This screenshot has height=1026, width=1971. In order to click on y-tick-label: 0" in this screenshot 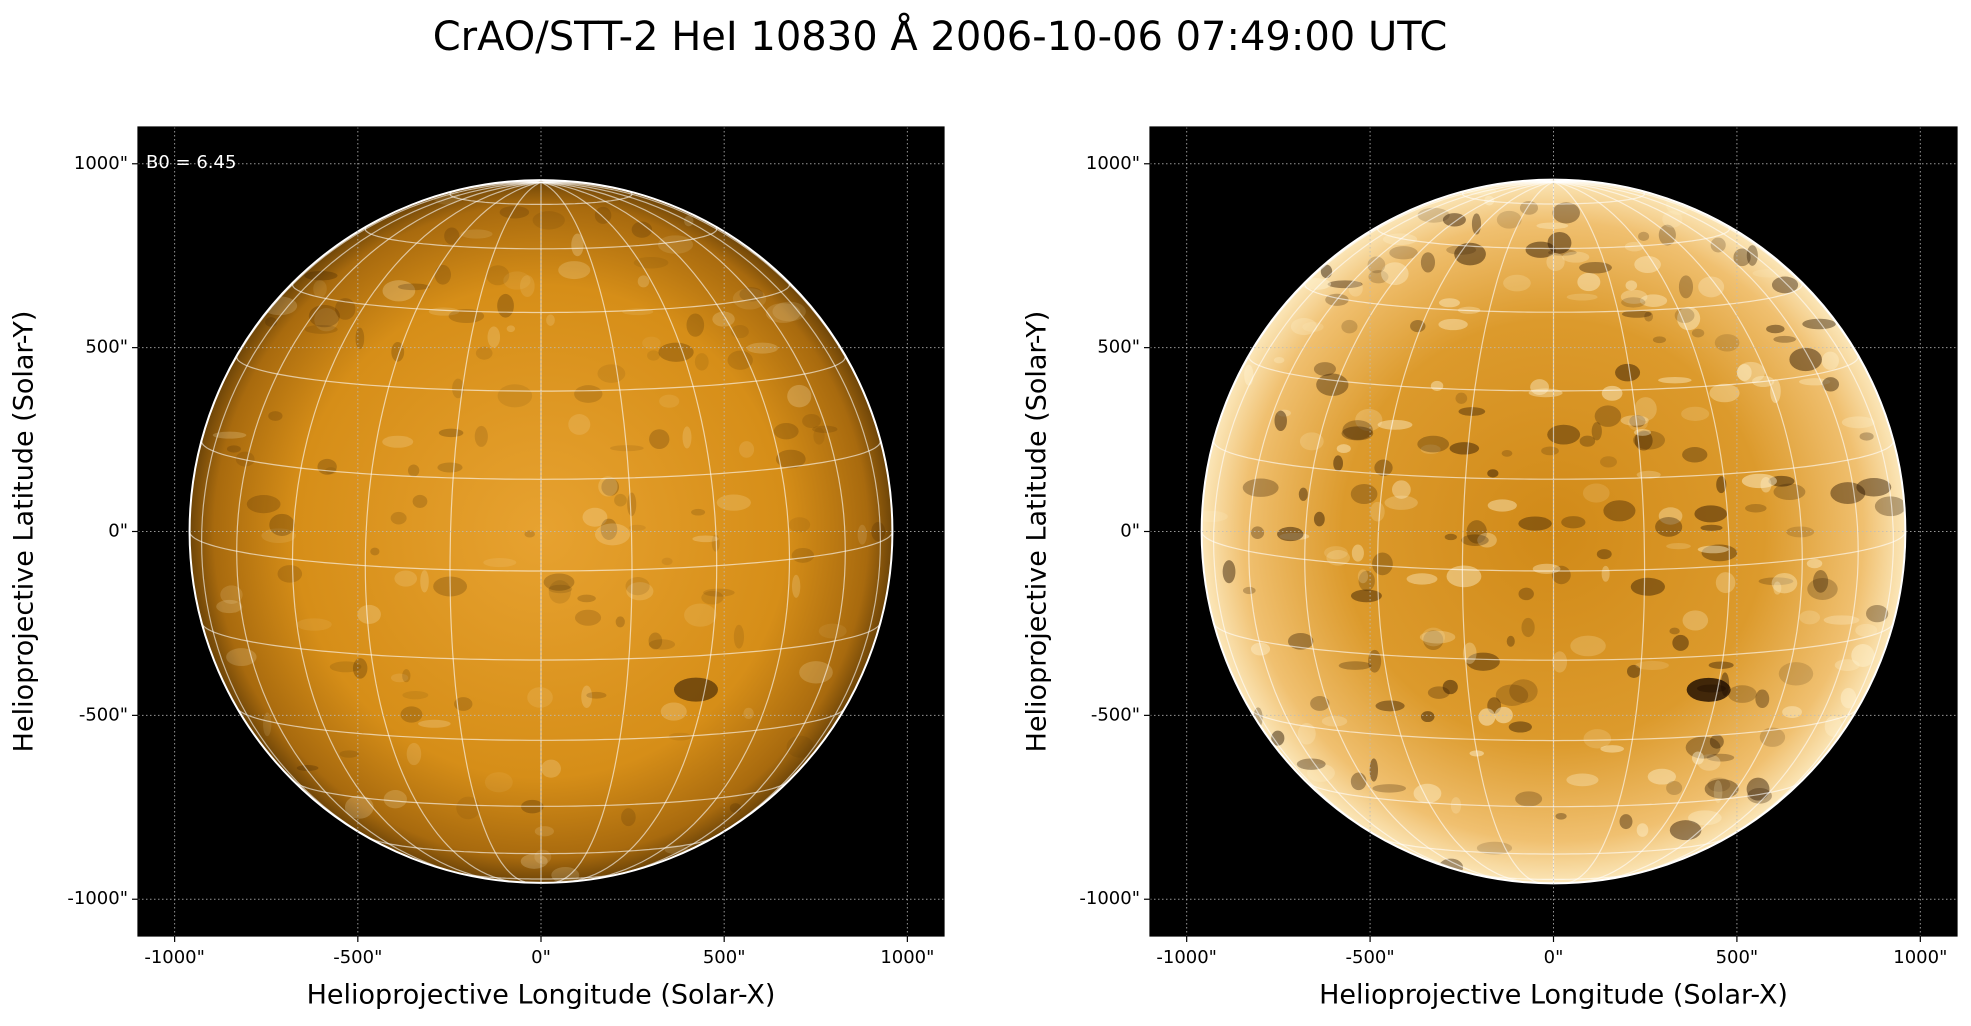, I will do `click(118, 531)`.